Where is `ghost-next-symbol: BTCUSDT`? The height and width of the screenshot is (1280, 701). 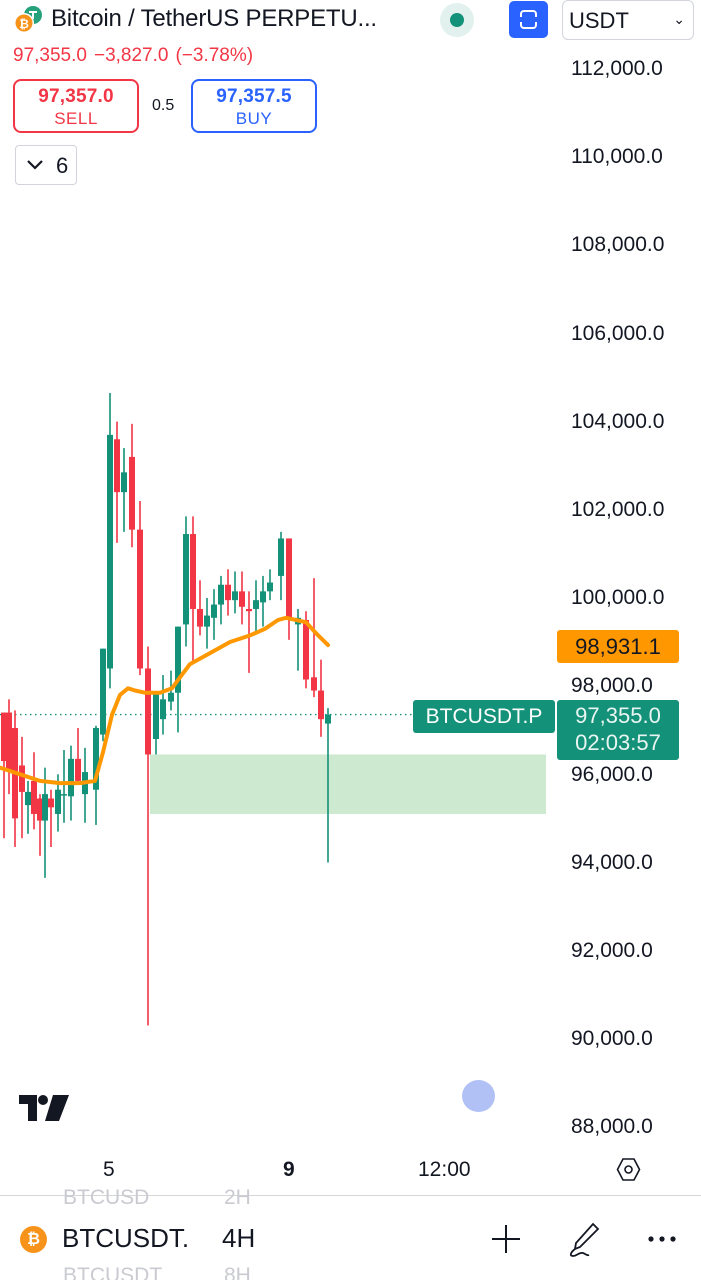 ghost-next-symbol: BTCUSDT is located at coordinates (113, 1272).